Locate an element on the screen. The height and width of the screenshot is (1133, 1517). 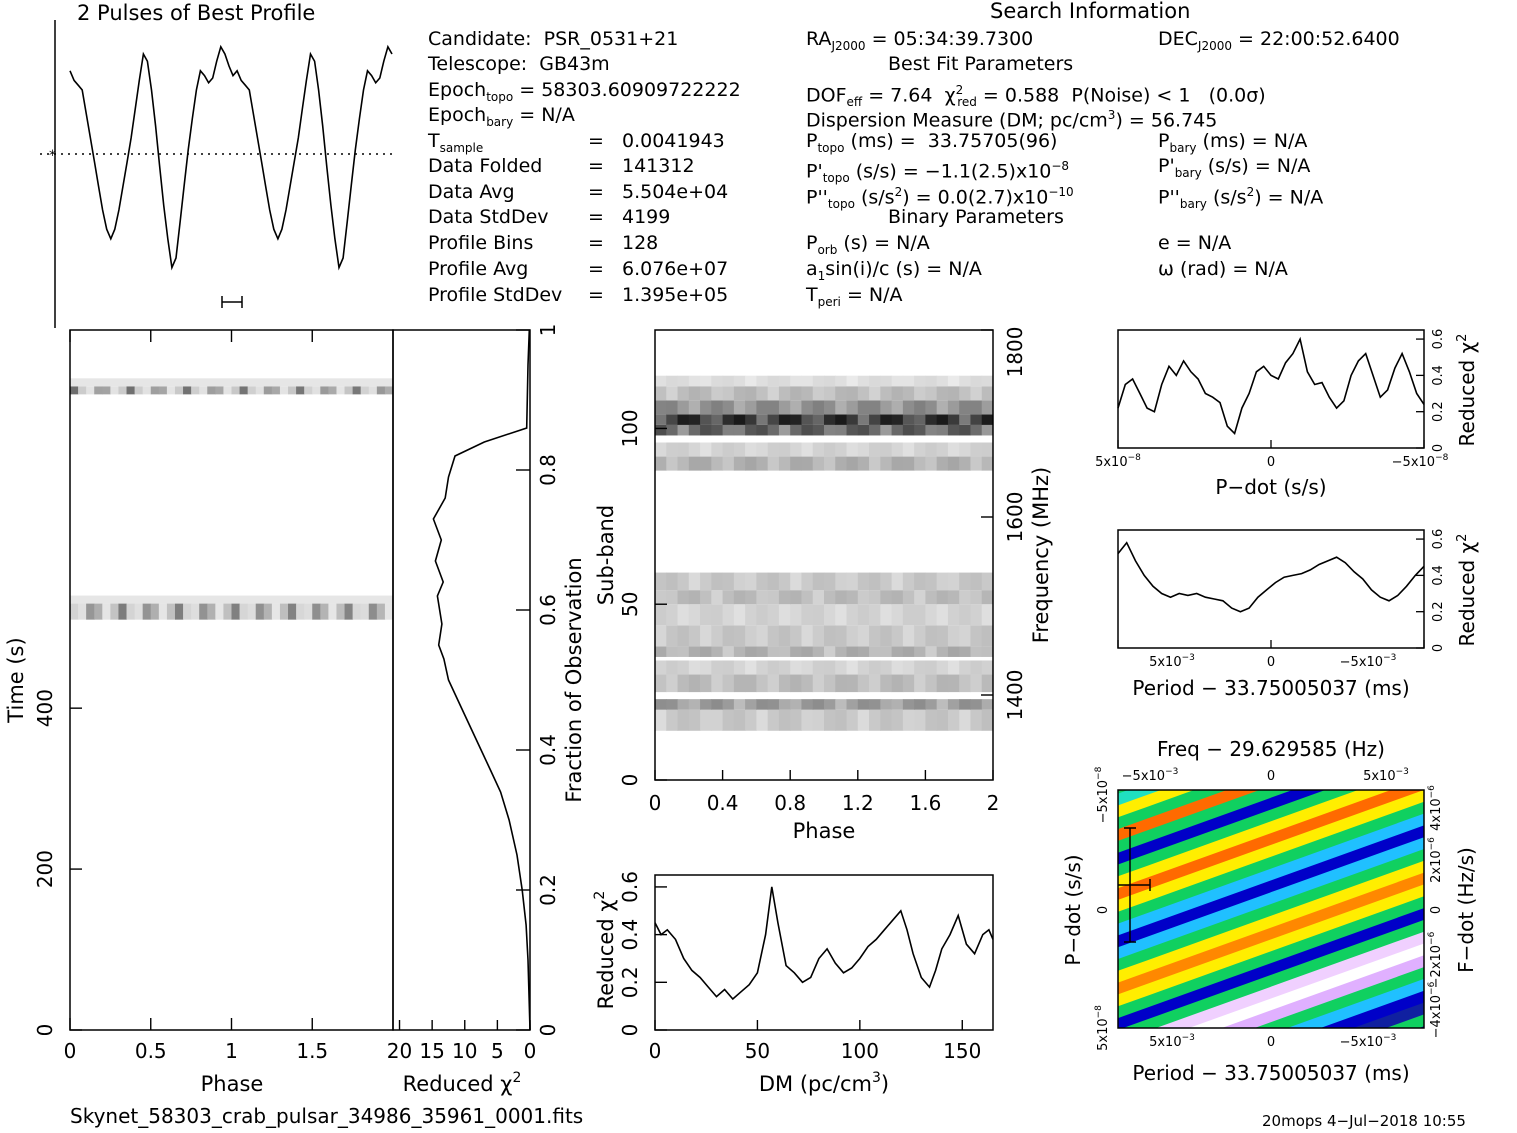
chi2-time-ylabel: Fraction of Observation is located at coordinates (574, 679).